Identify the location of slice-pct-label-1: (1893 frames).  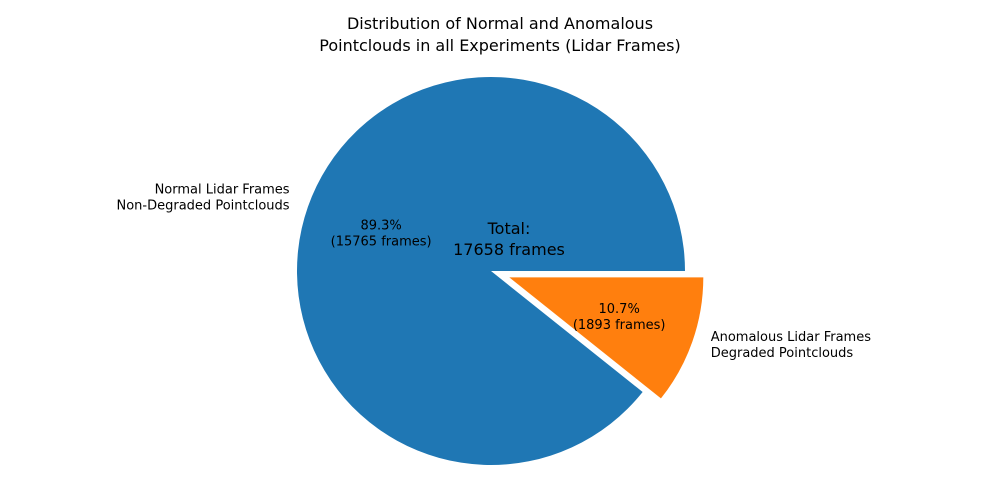
(619, 325).